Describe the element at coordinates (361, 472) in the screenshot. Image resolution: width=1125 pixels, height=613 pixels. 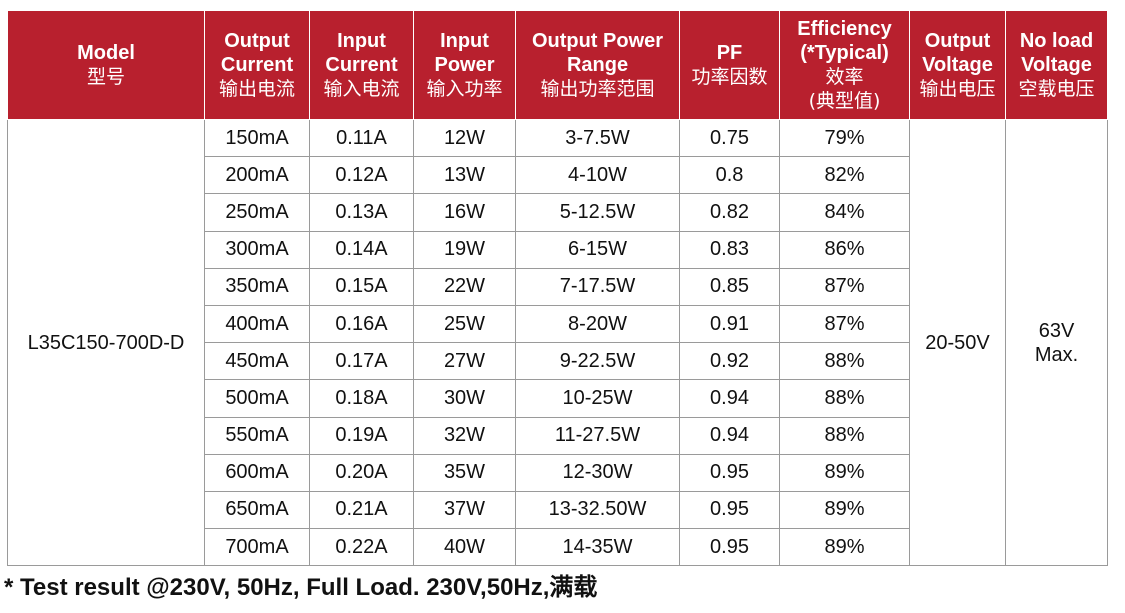
I see `table-cell: 0.20A` at that location.